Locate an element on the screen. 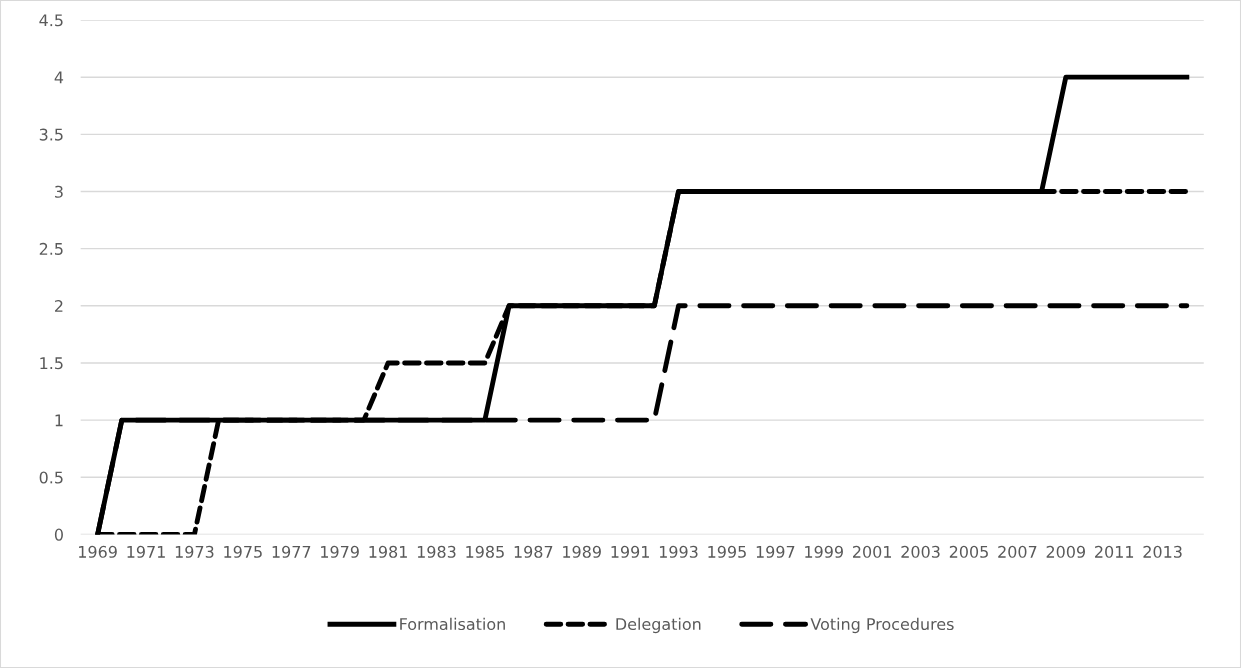  y-tick-label: 0.5 is located at coordinates (51, 477).